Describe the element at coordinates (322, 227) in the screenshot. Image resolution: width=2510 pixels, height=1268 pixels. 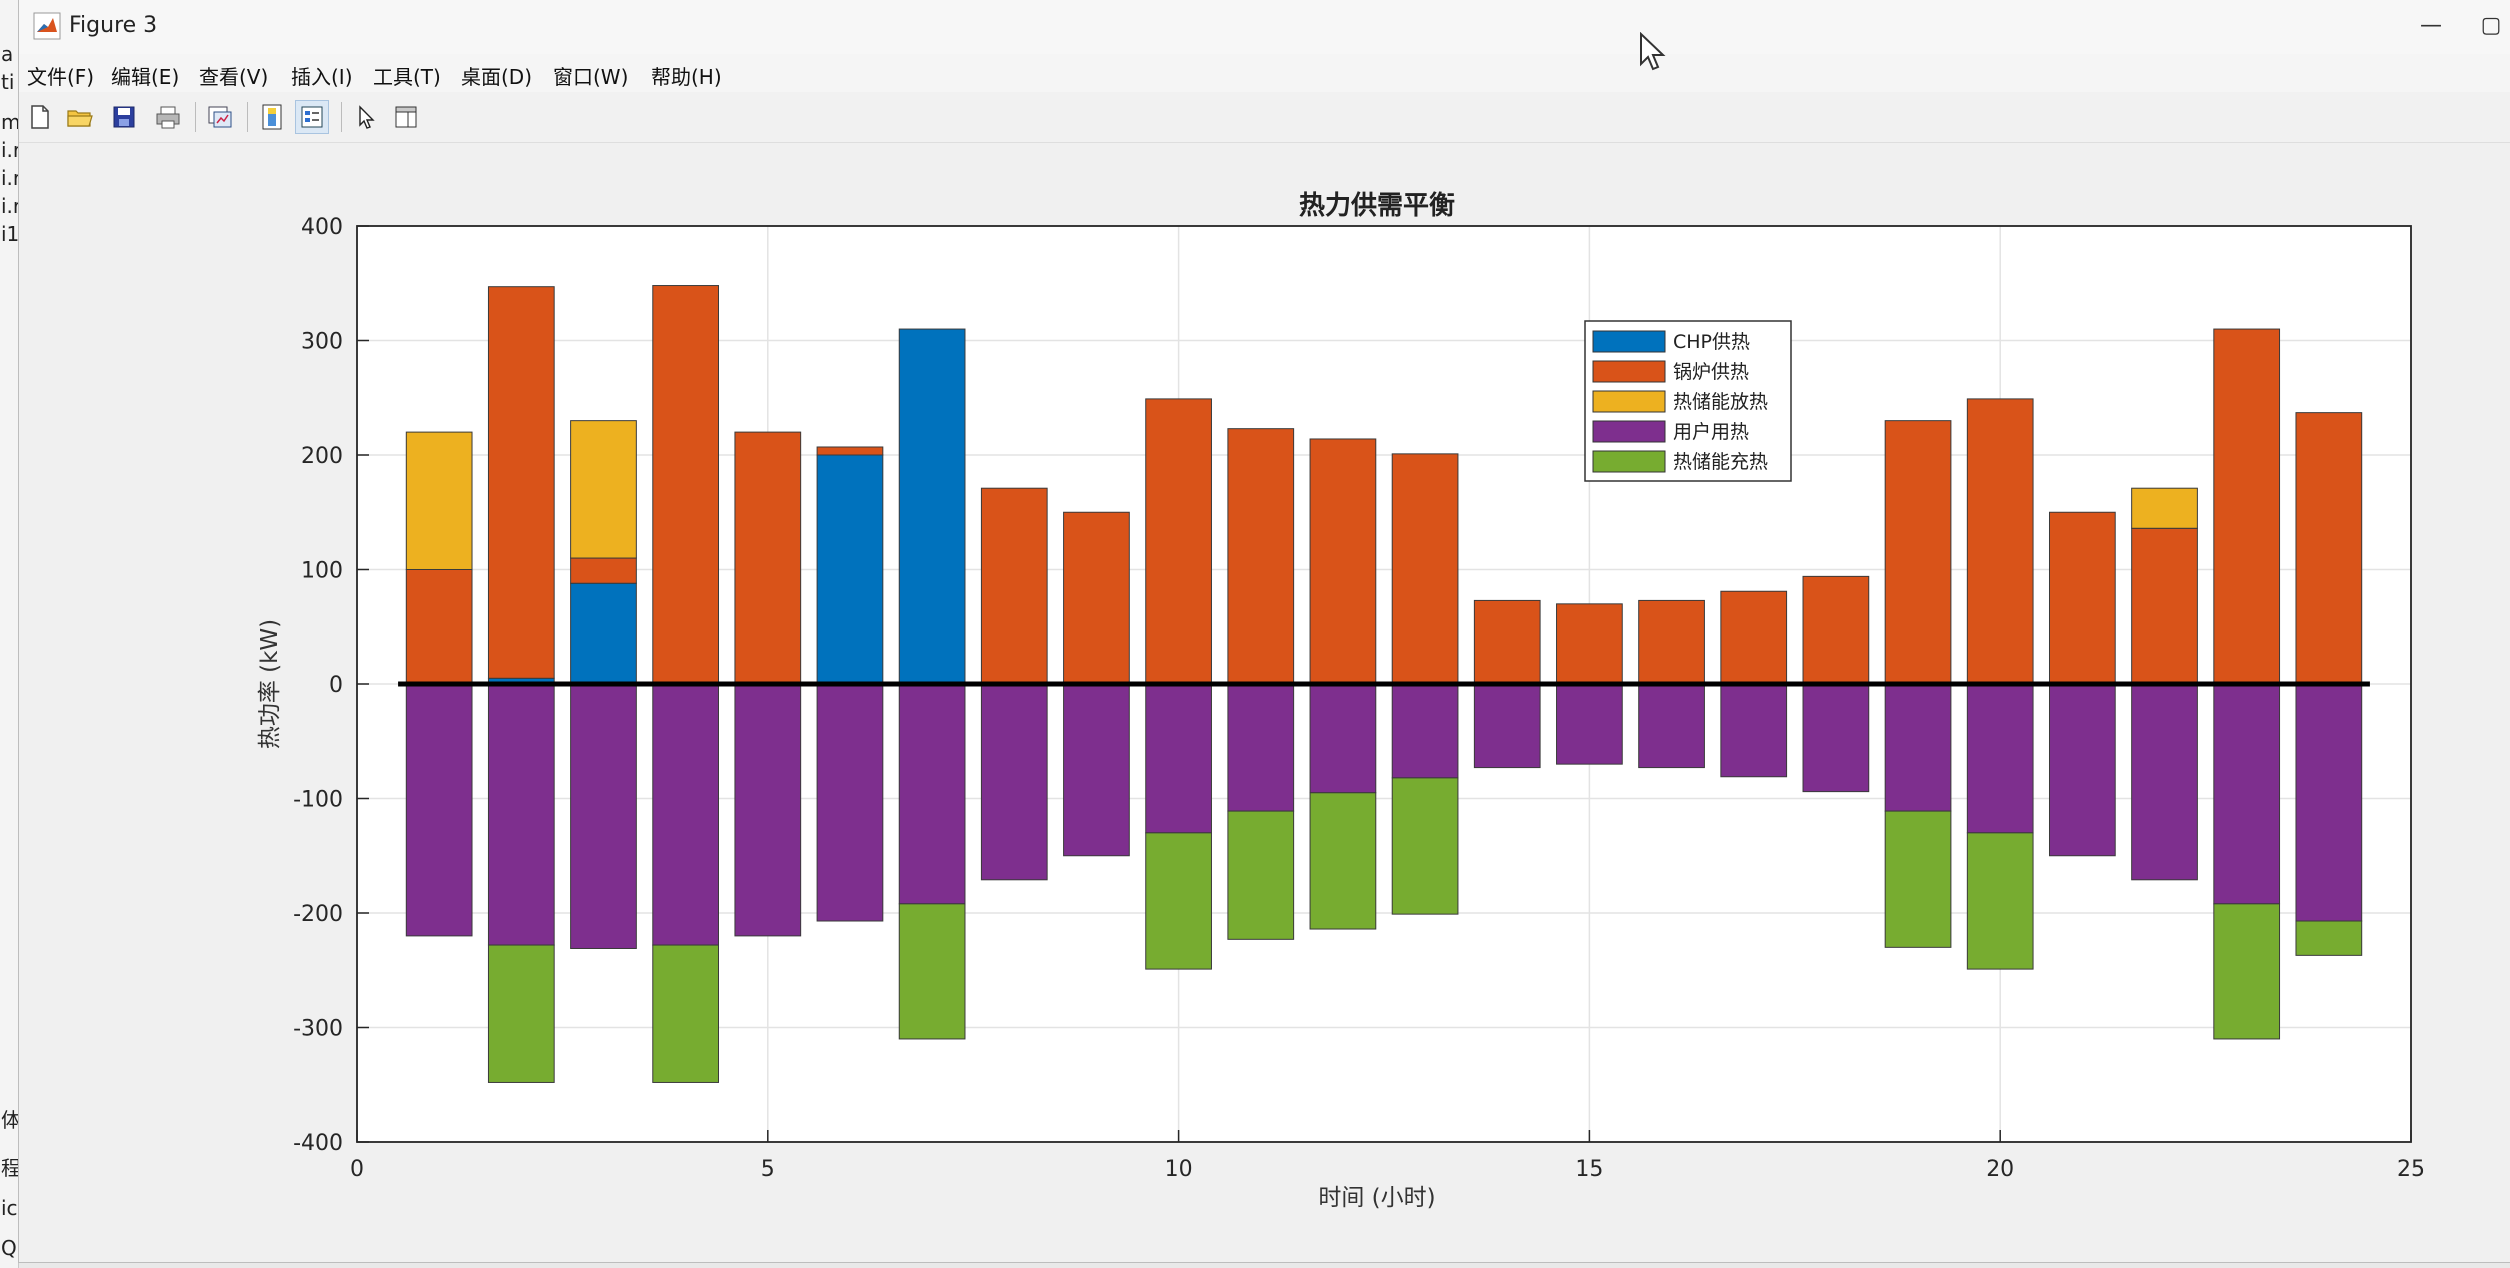
I see `y-tick-label: 400` at that location.